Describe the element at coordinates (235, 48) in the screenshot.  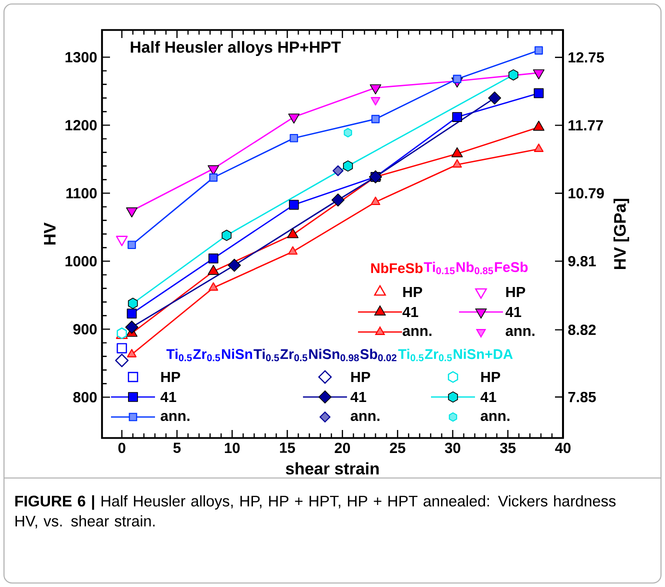
I see `text: Half Heusler alloys HP+HPT` at that location.